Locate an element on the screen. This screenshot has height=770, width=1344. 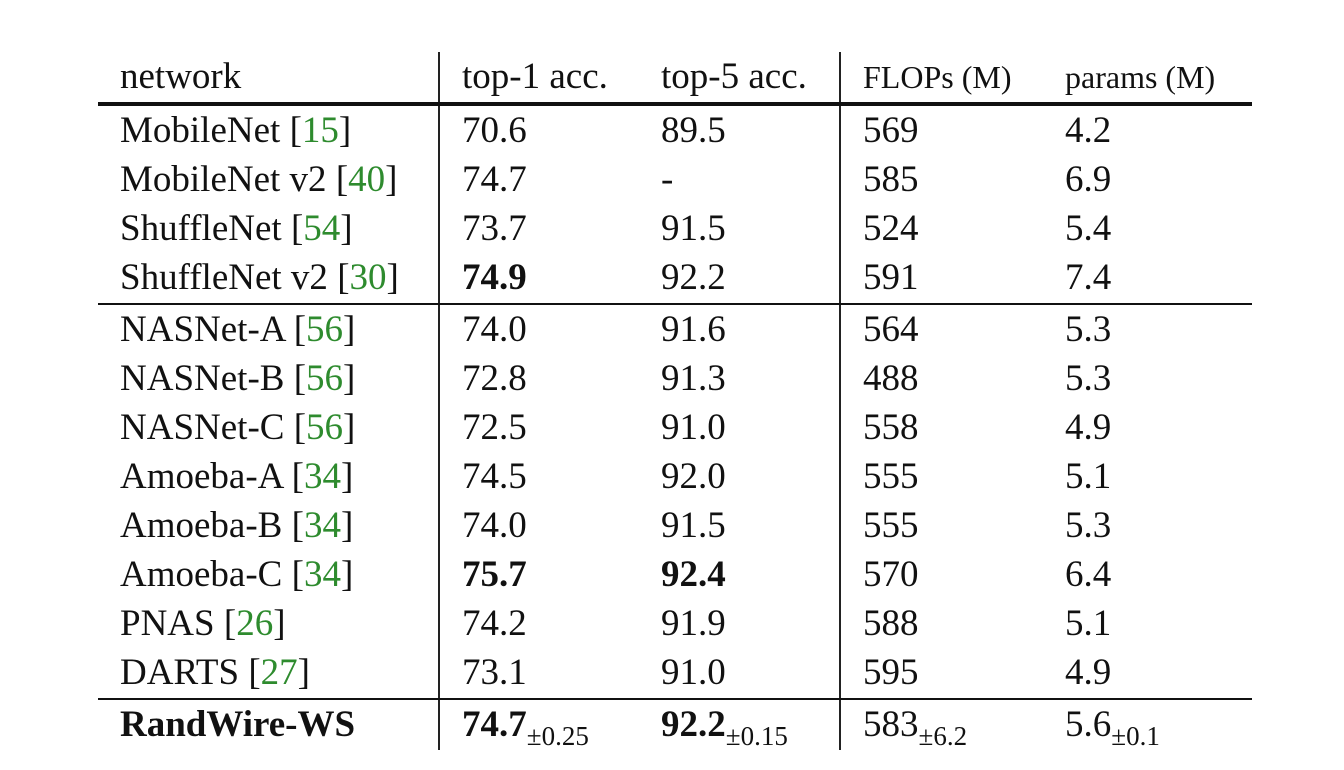
citation-link: 30 is located at coordinates (368, 277).